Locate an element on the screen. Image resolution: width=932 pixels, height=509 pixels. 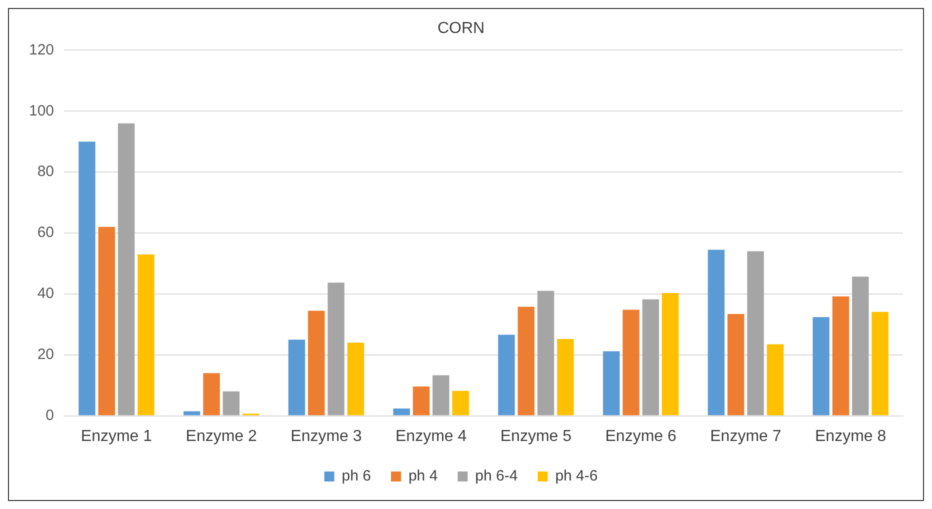
x-tick-label: Enzyme 4 is located at coordinates (431, 436).